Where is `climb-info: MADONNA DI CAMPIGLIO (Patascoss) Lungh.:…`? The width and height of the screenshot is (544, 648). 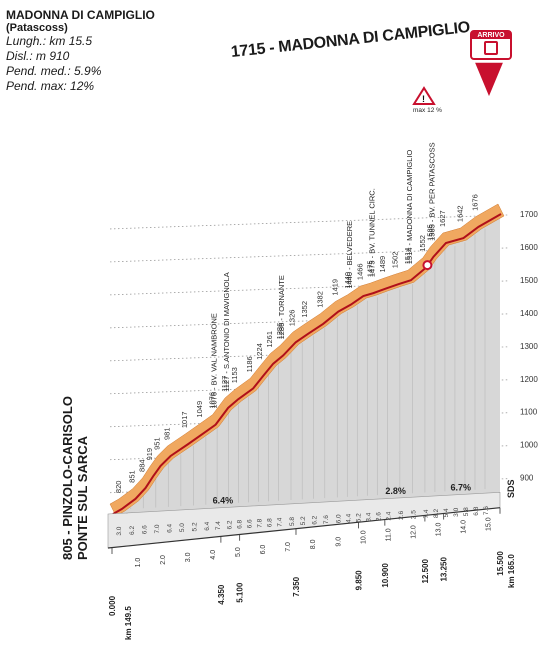 climb-info: MADONNA DI CAMPIGLIO (Patascoss) Lungh.:… is located at coordinates (80, 51).